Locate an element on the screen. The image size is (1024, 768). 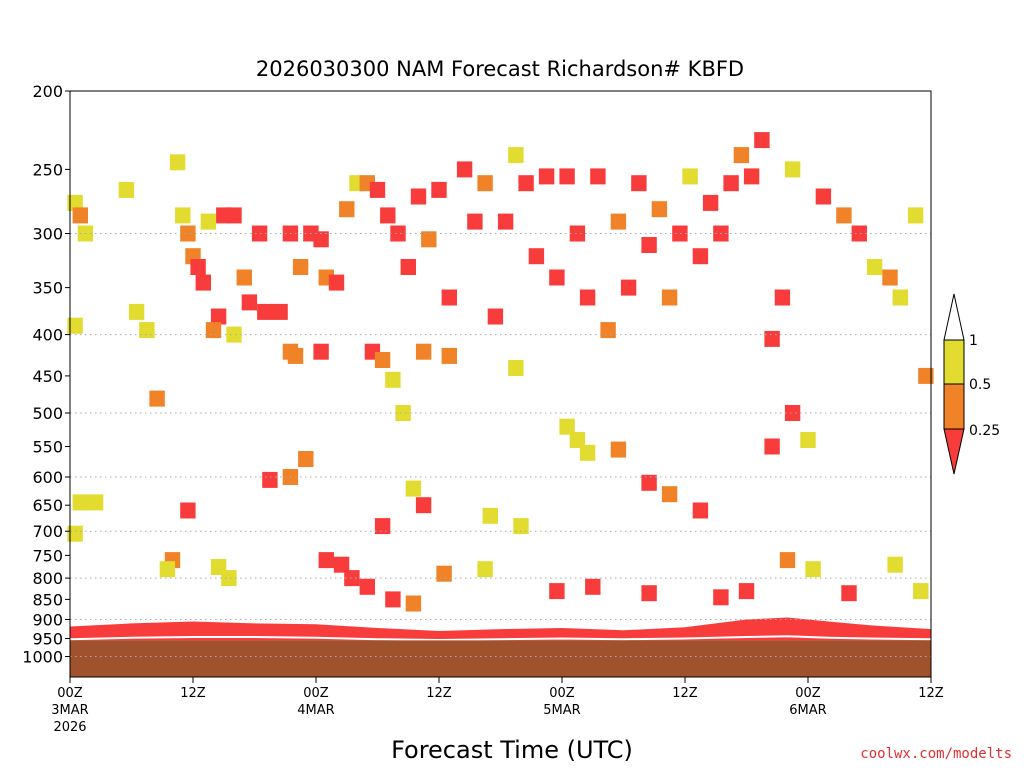
x-tick-label-48-1: 00Z is located at coordinates (562, 693).